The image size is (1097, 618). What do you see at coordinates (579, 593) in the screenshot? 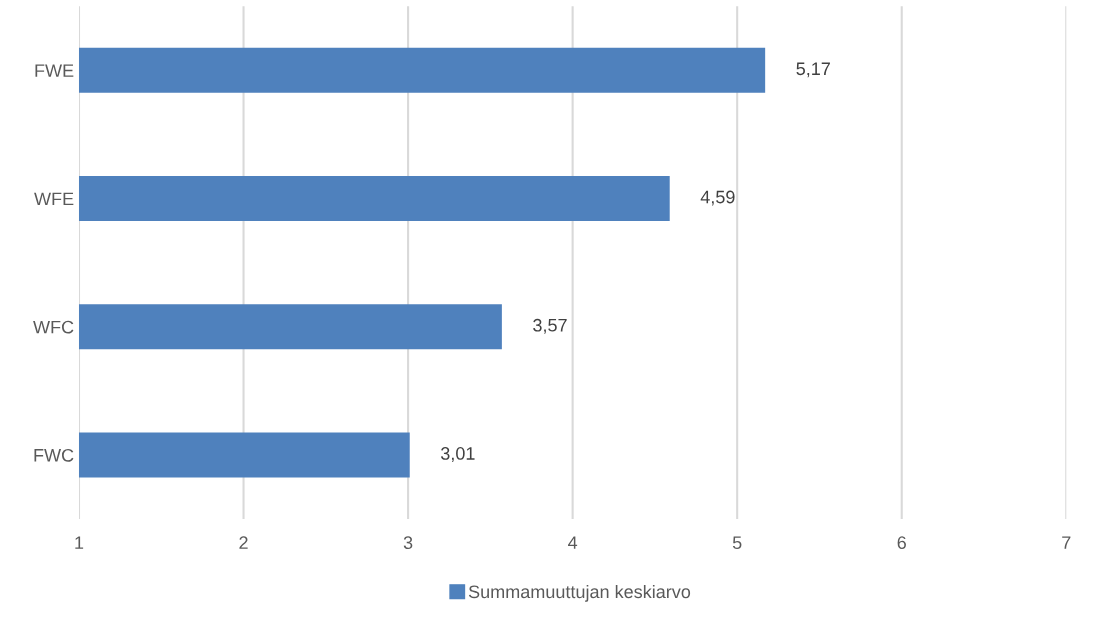
I see `legend-label: Summamuuttujan keskiarvo` at bounding box center [579, 593].